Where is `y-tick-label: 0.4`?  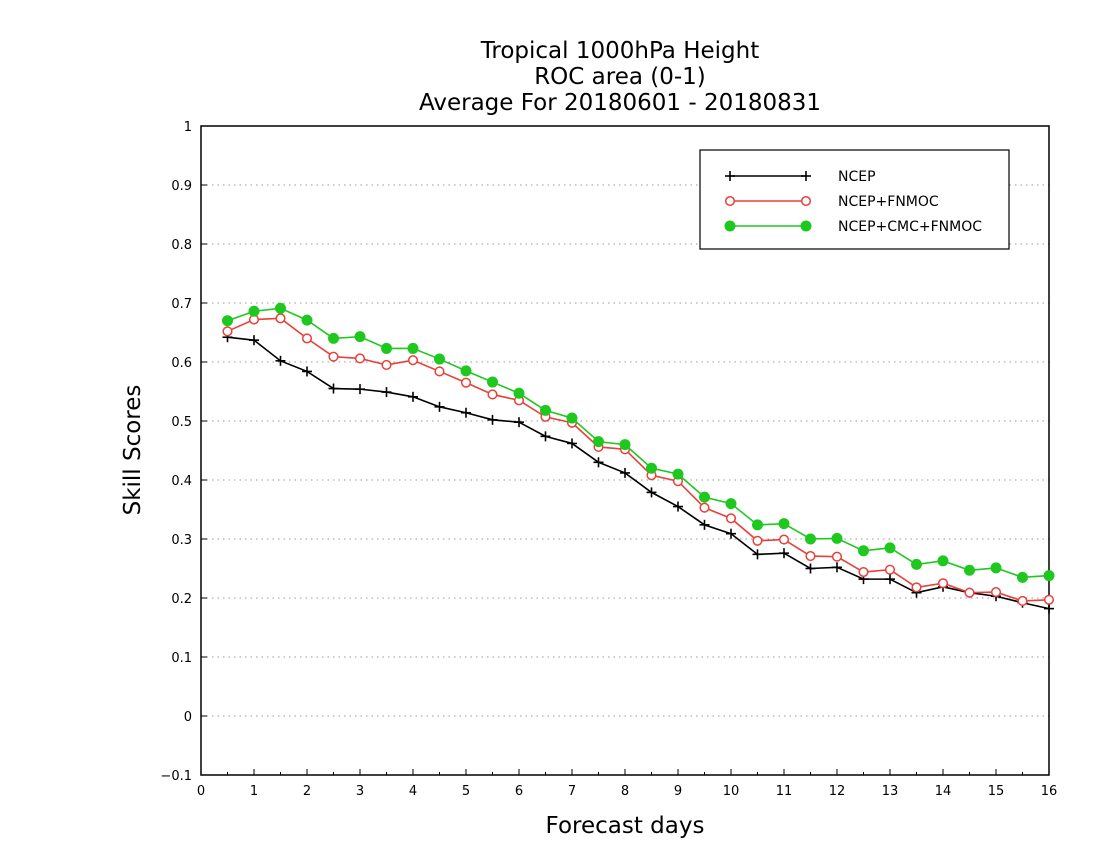 y-tick-label: 0.4 is located at coordinates (181, 481).